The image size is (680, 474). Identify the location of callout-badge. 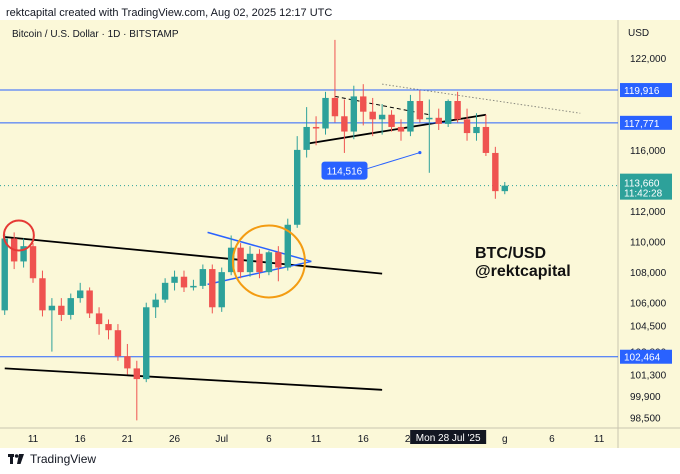
(344, 170).